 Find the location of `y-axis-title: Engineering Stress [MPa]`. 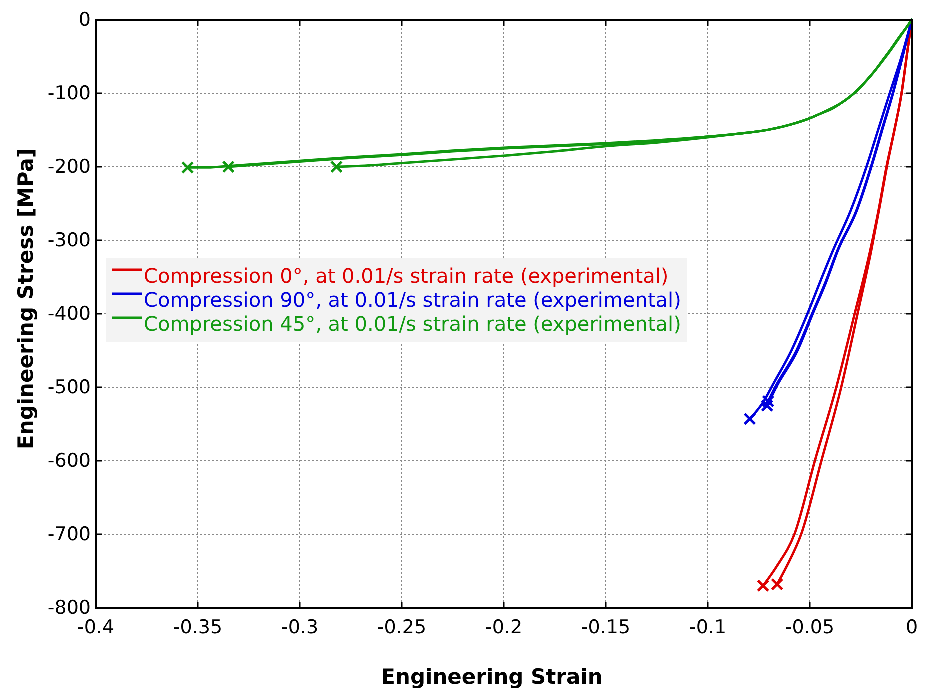

y-axis-title: Engineering Stress [MPa] is located at coordinates (26, 299).